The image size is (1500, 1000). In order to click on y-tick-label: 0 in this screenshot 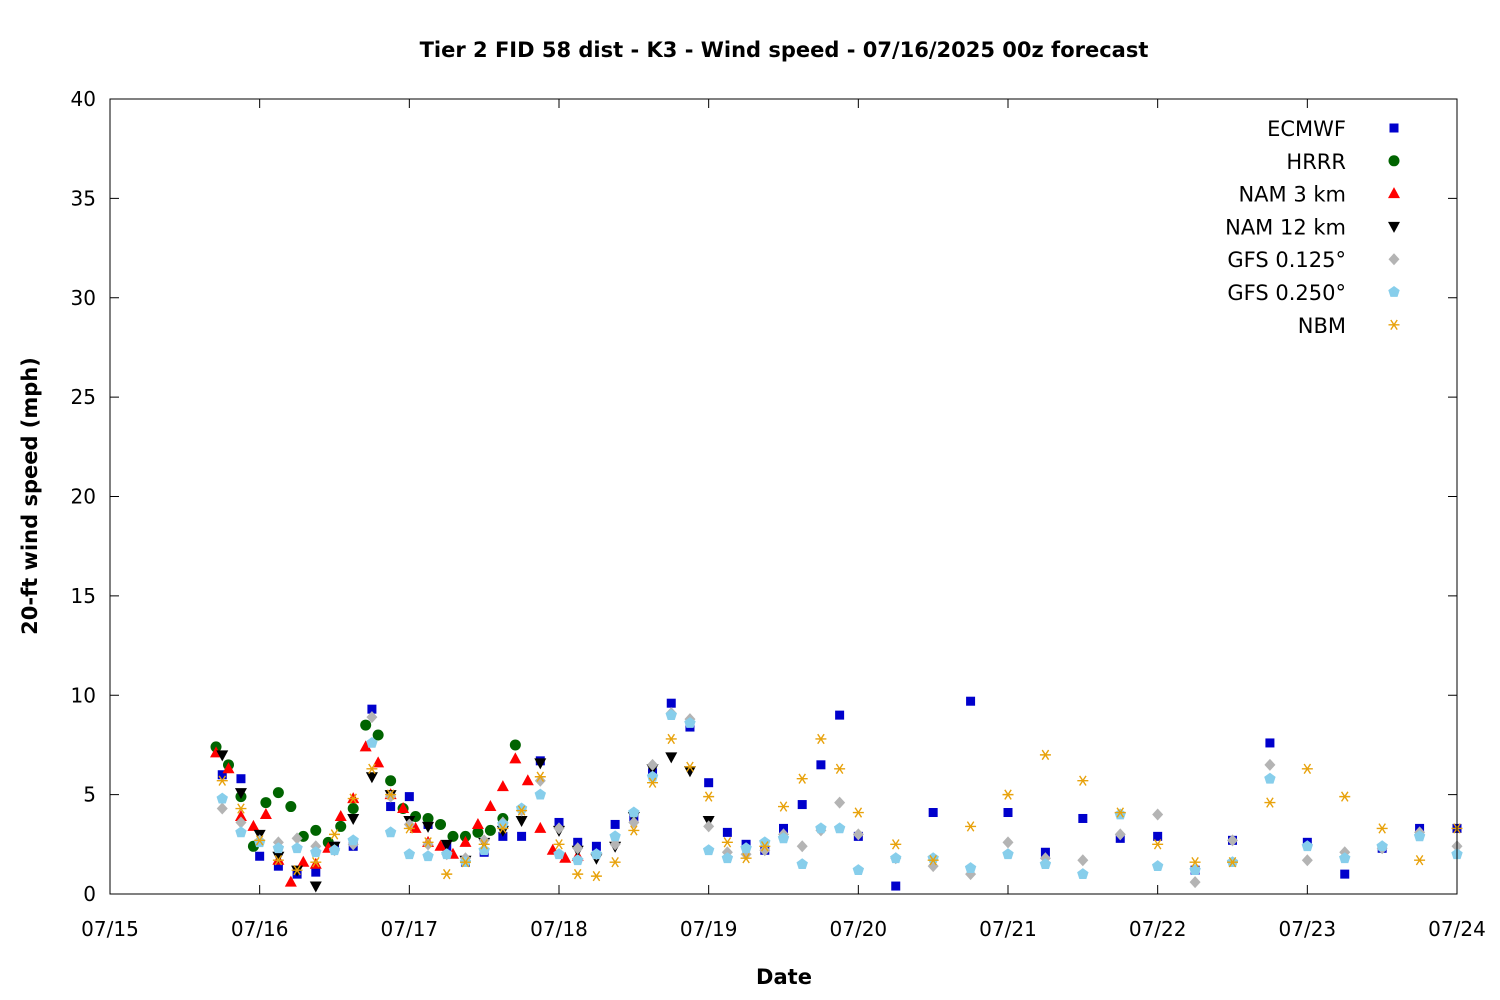, I will do `click(89, 894)`.